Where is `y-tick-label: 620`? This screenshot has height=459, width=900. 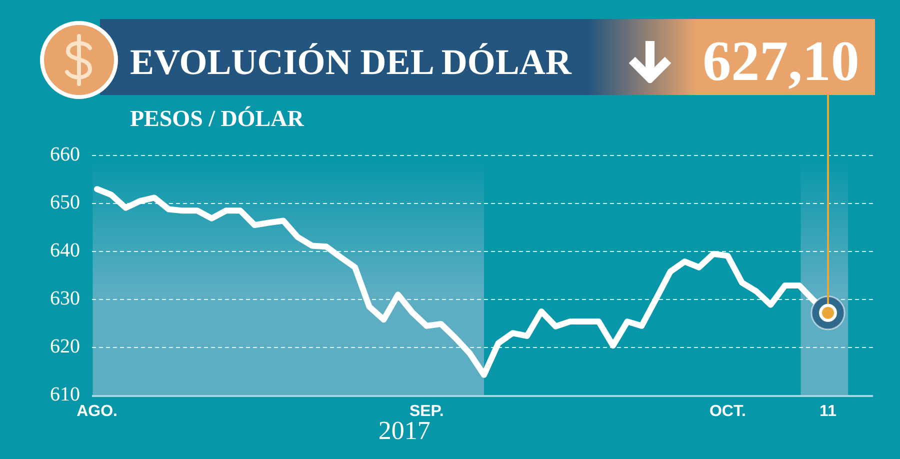 y-tick-label: 620 is located at coordinates (65, 346).